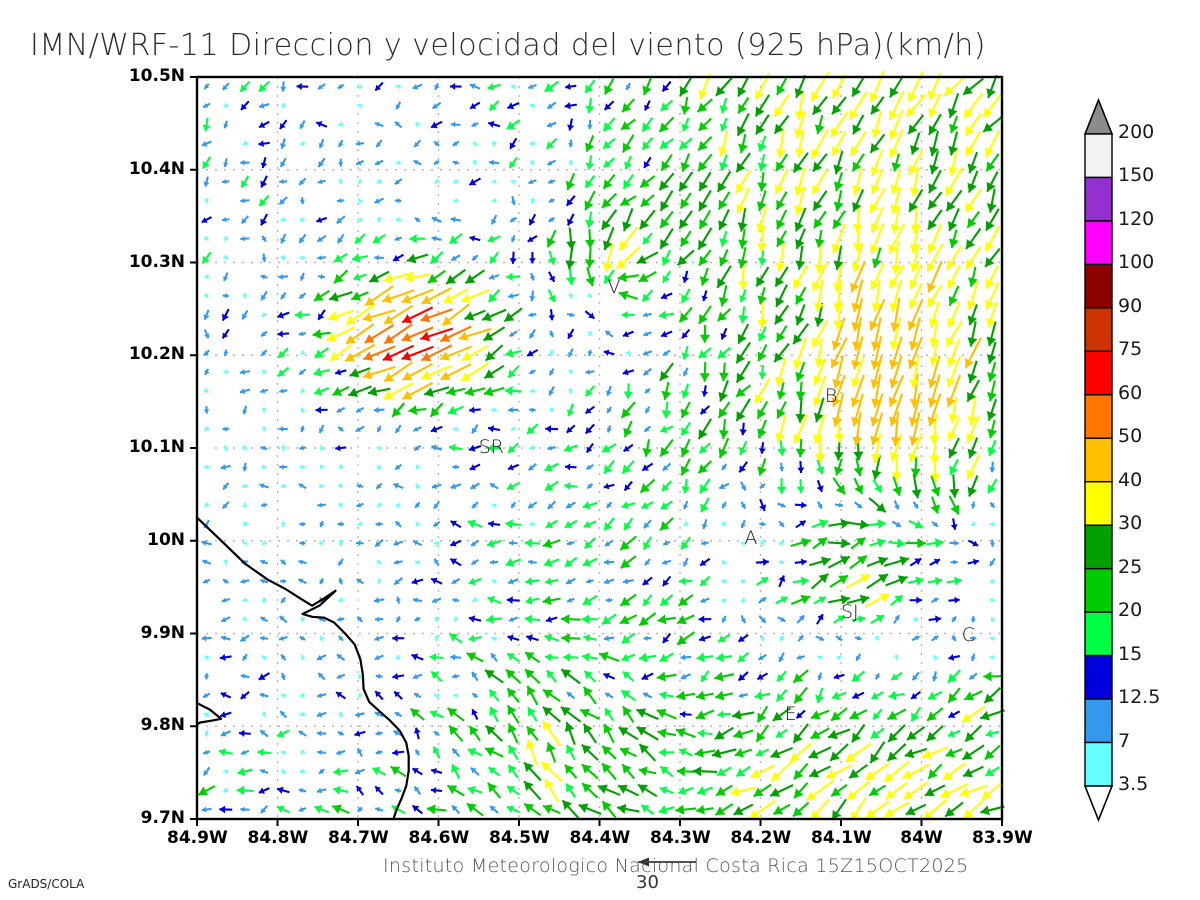  Describe the element at coordinates (156, 261) in the screenshot. I see `y-axis-label: 10.3N` at that location.